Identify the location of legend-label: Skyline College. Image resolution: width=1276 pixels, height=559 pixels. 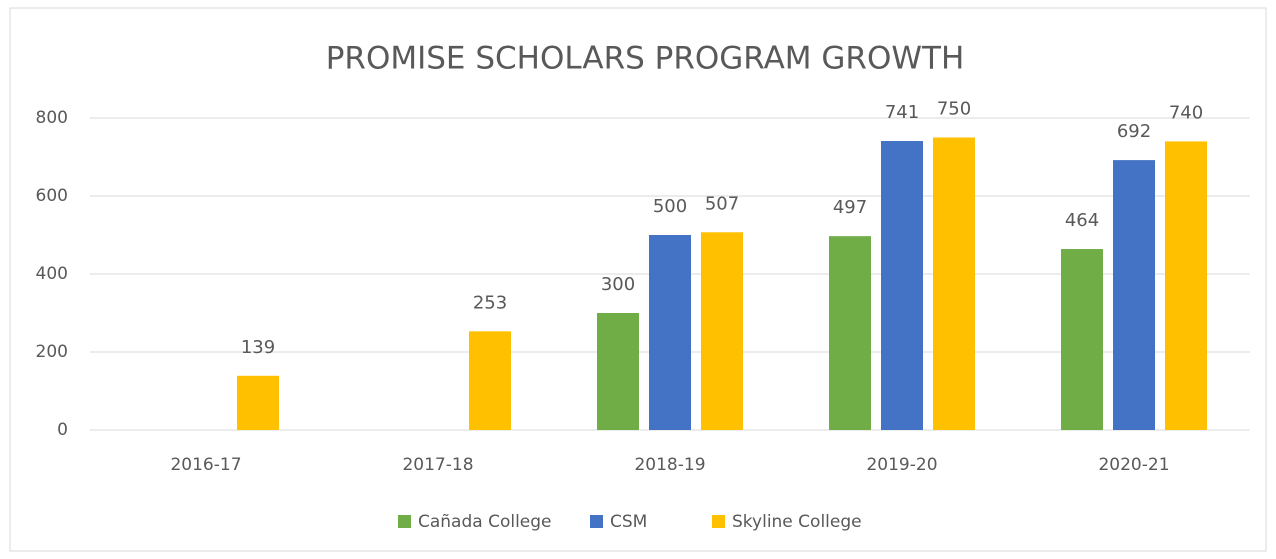
(797, 522).